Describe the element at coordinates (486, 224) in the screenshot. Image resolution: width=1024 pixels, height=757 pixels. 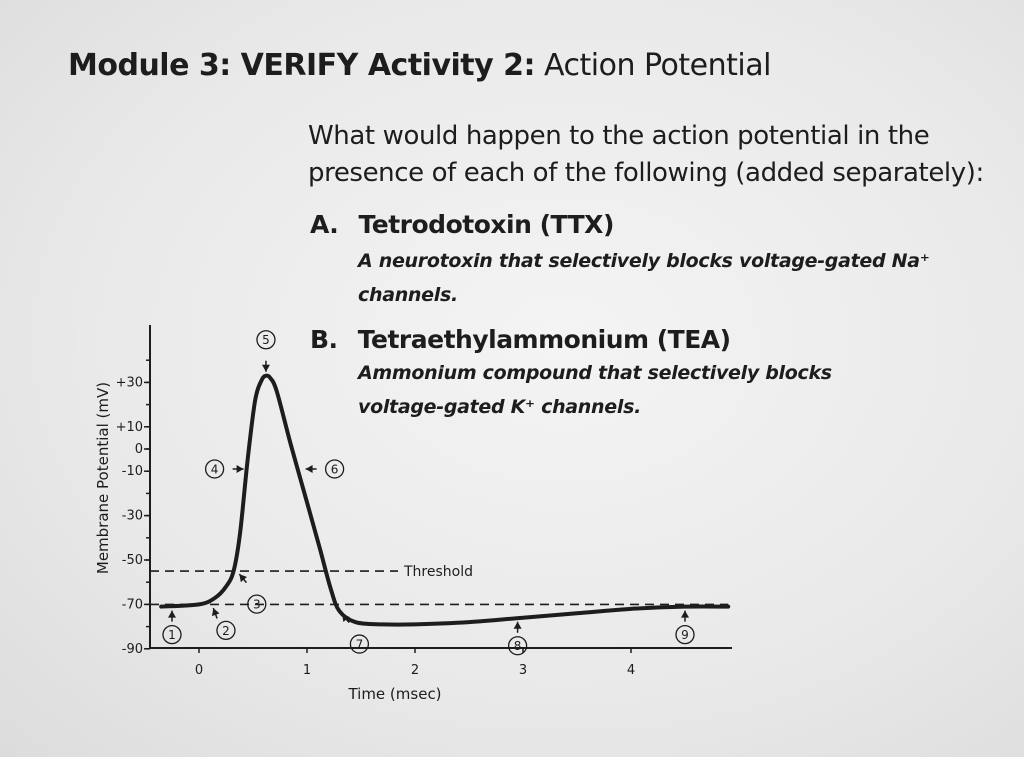
I see `item-a-name: Tetrodotoxin (TTX)` at that location.